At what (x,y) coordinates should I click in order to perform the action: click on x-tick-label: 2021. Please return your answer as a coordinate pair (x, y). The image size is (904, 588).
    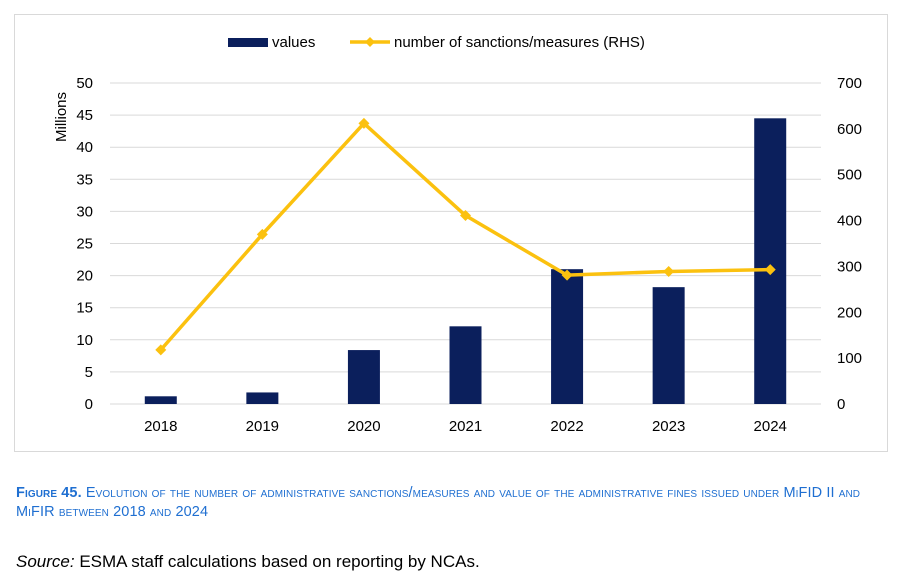
    Looking at the image, I should click on (465, 426).